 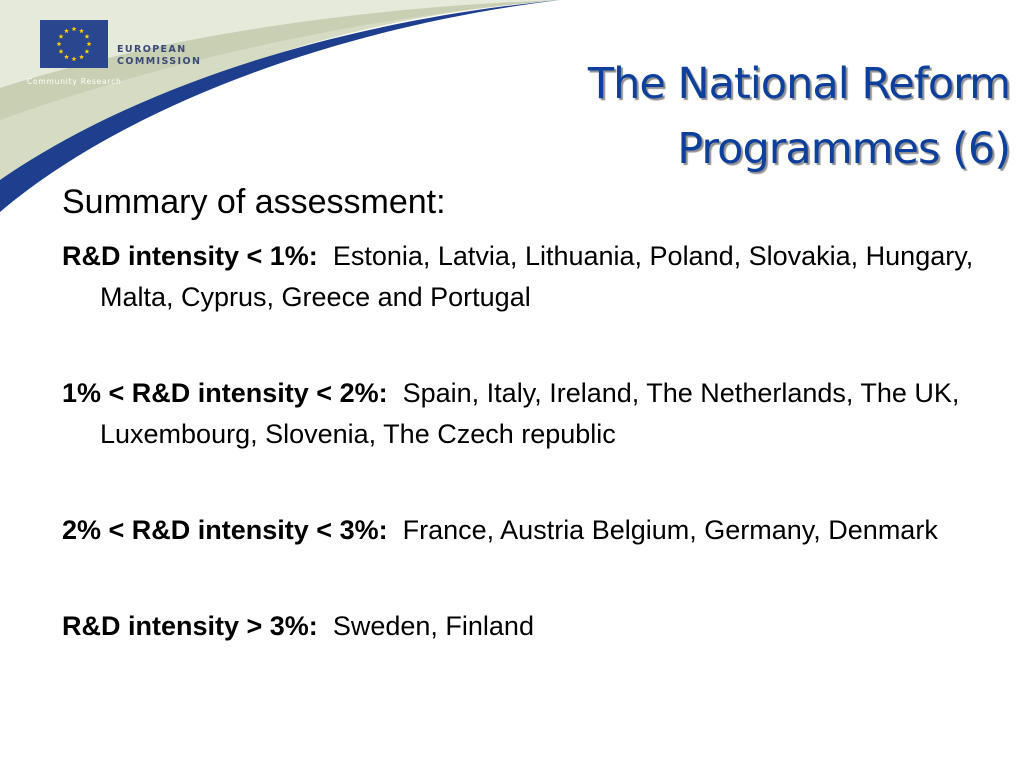 What do you see at coordinates (74, 81) in the screenshot?
I see `logo-subtitle: Community Research` at bounding box center [74, 81].